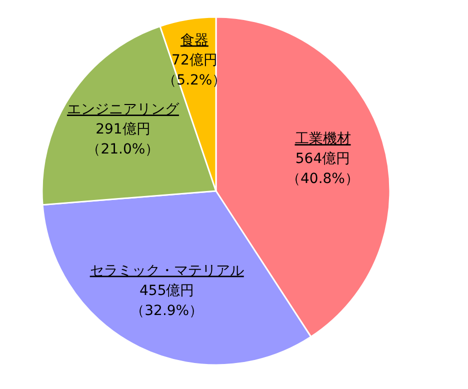  What do you see at coordinates (123, 140) in the screenshot?
I see `data-label: 291億円（21.0%）` at bounding box center [123, 140].